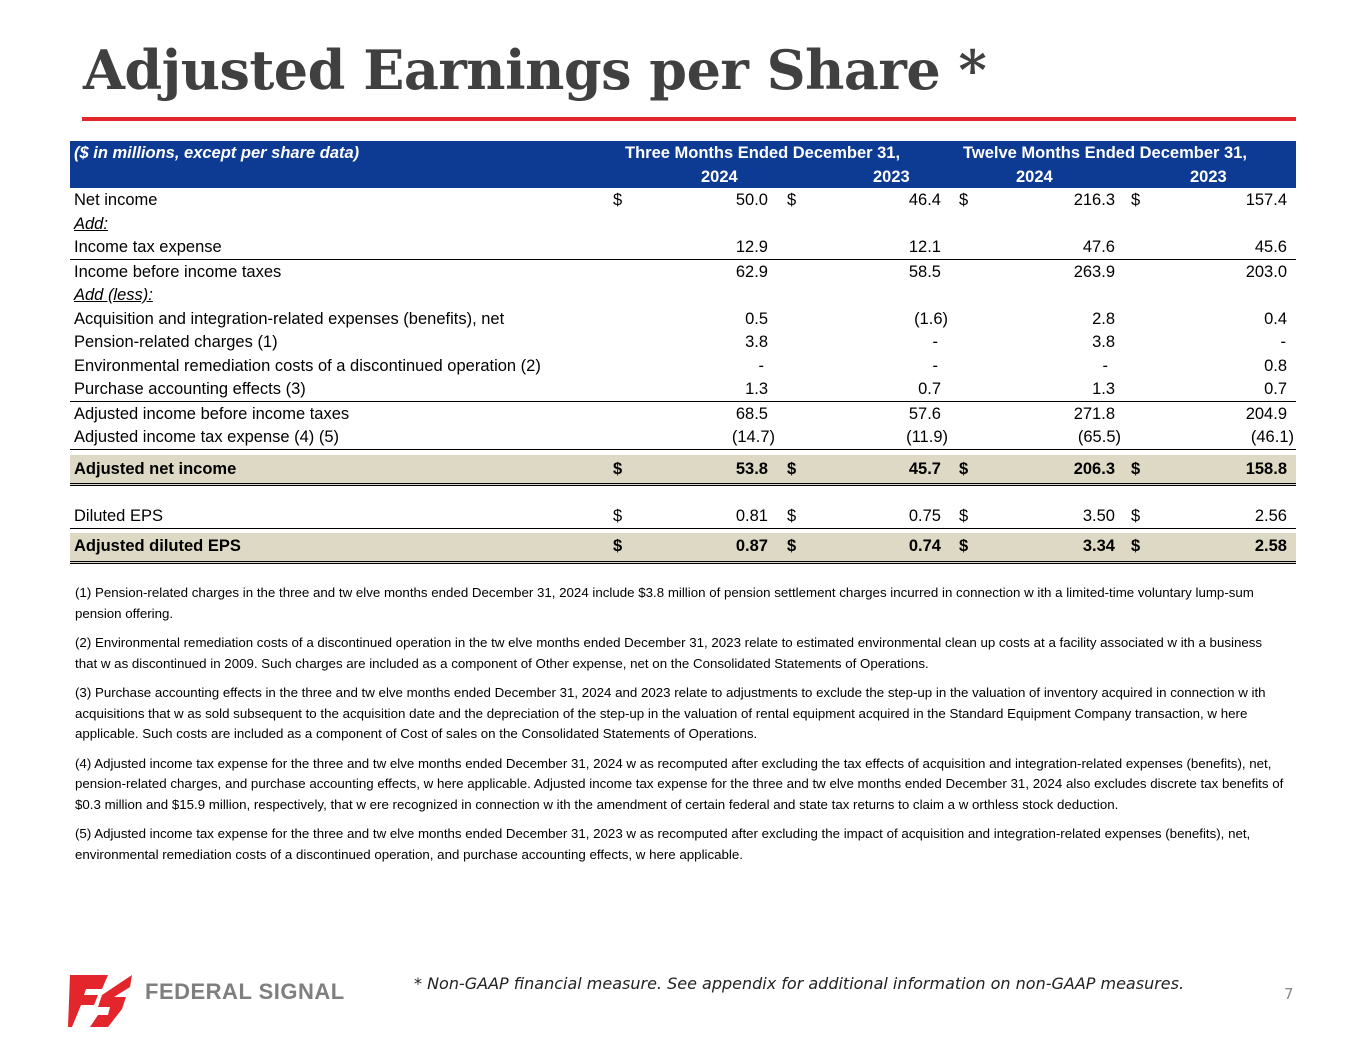 The width and height of the screenshot is (1365, 1055). I want to click on value-cell: 263.9, so click(1094, 271).